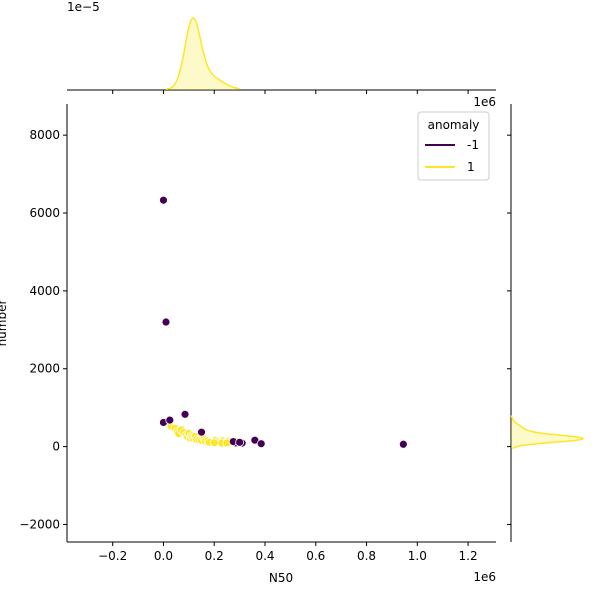  What do you see at coordinates (44, 291) in the screenshot?
I see `y-tick-label: 4000` at bounding box center [44, 291].